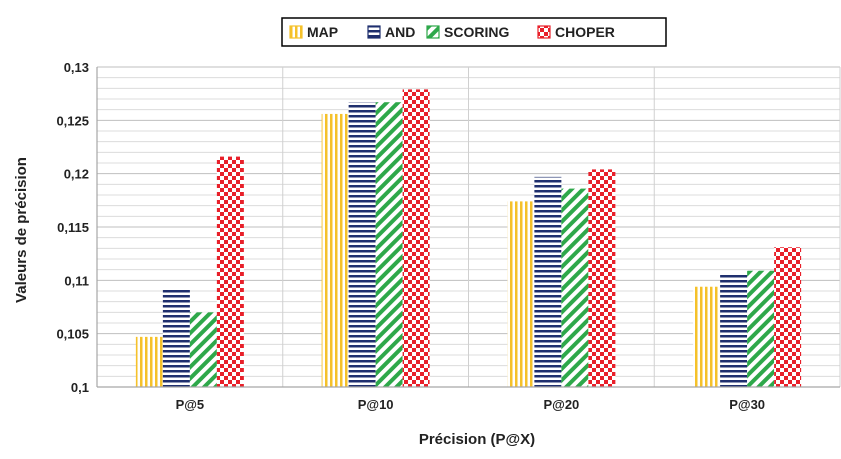 The image size is (841, 459). I want to click on legend-label: CHOPER, so click(585, 32).